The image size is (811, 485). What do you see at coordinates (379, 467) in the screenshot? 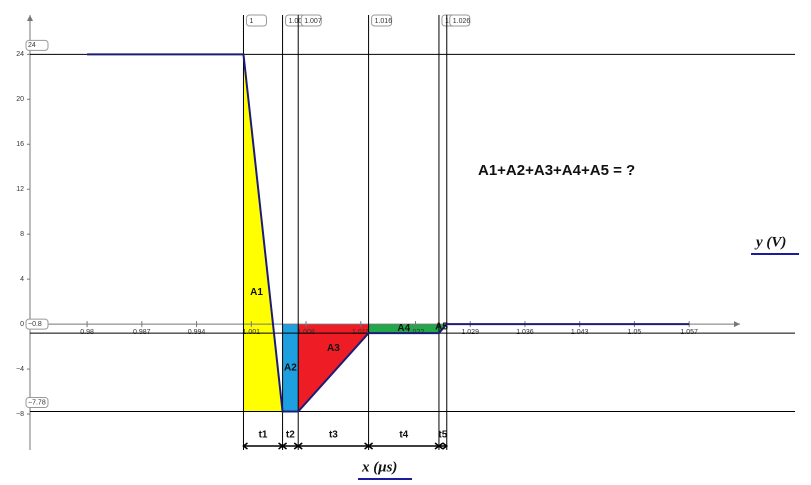
I see `x-axis-label: x (μs)` at bounding box center [379, 467].